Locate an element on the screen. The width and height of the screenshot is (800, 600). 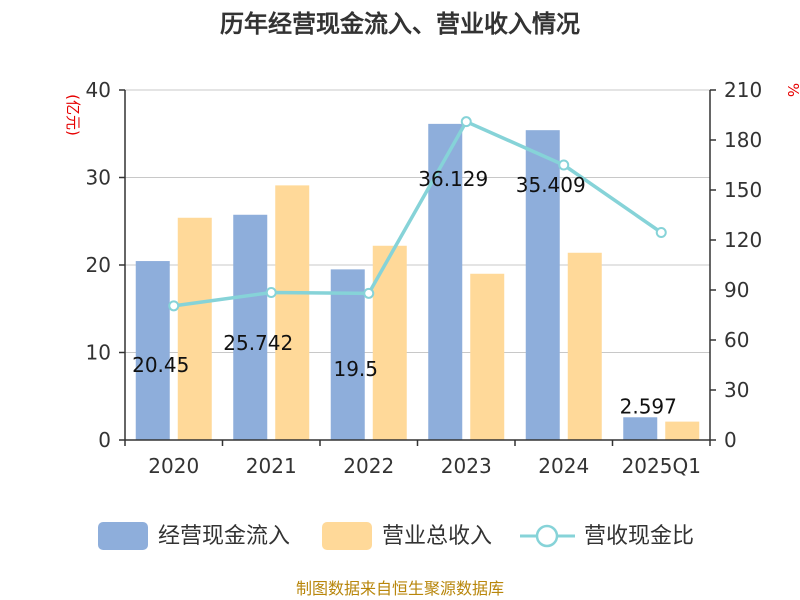
legend-marker-ratio is located at coordinates (547, 536).